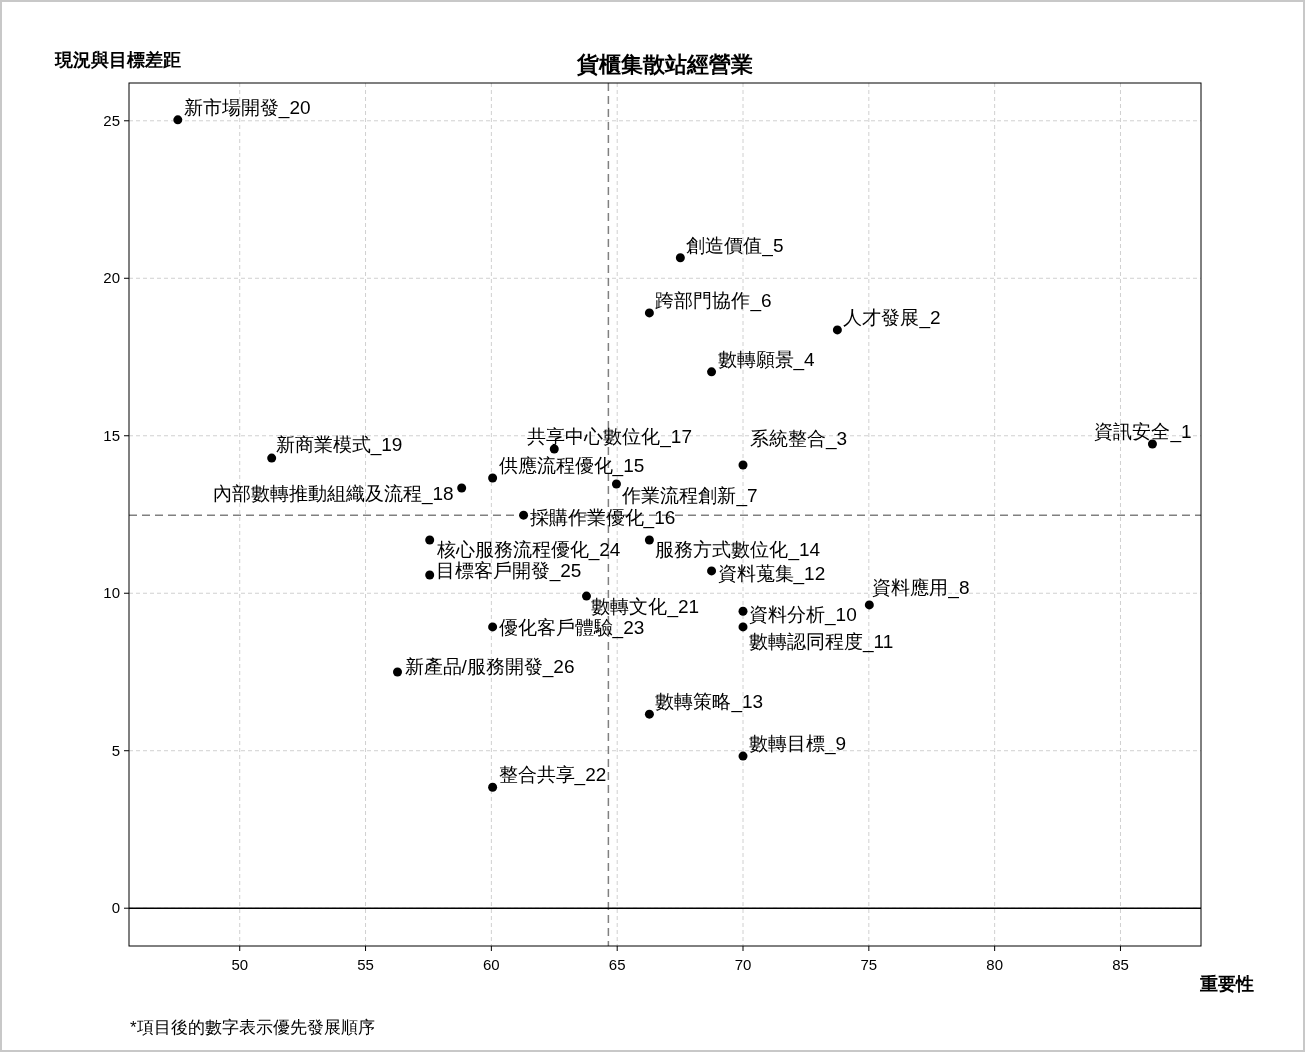 The width and height of the screenshot is (1305, 1052). What do you see at coordinates (689, 495) in the screenshot?
I see `annotation: 作業流程創新_7` at bounding box center [689, 495].